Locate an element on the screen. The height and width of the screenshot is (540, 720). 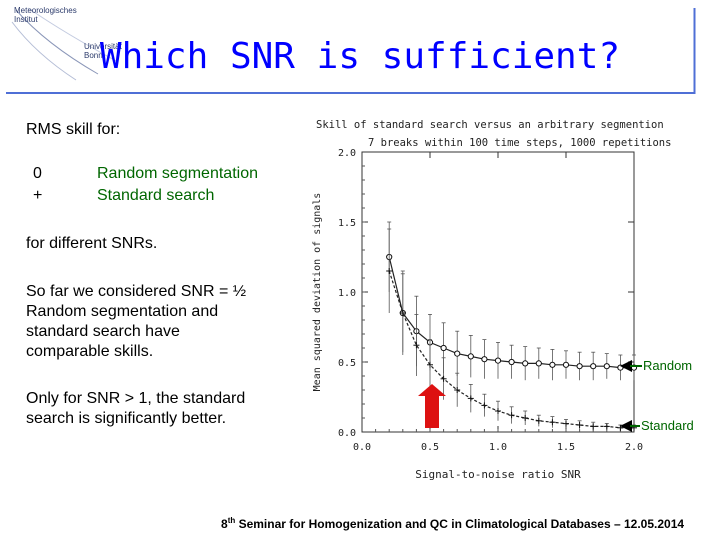
y-tick-label: 2.0 is located at coordinates (347, 153).